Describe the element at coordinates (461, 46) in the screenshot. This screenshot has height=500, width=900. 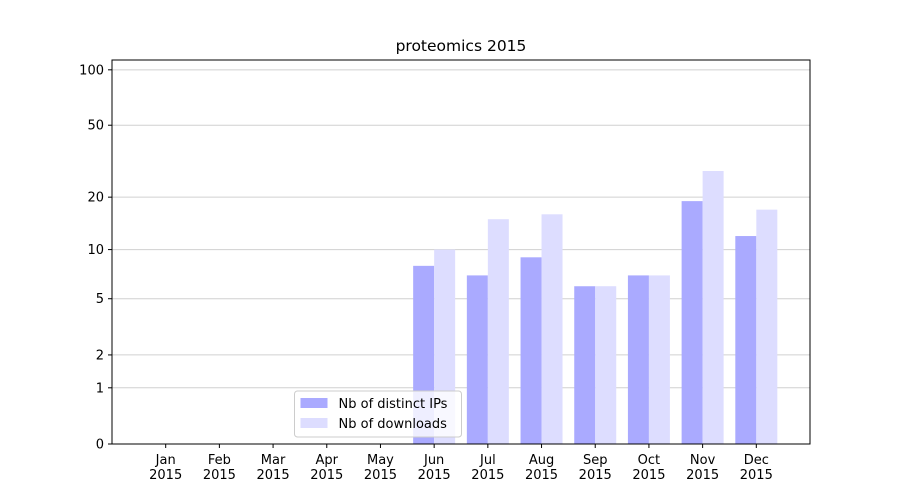
I see `chart-title: proteomics 2015` at that location.